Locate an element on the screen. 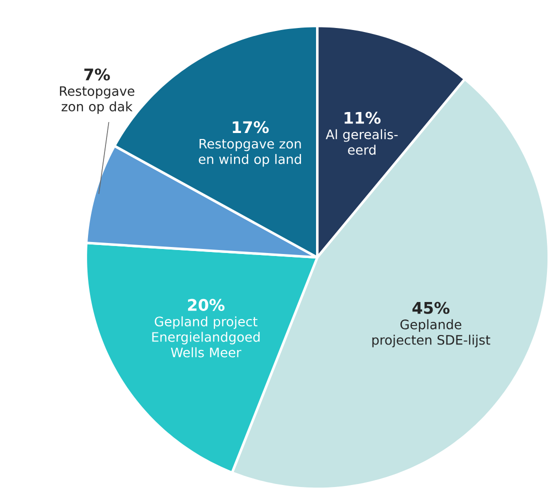 This screenshot has width=550, height=495. slice-label: Restopgave zon en wind op land is located at coordinates (249, 153).